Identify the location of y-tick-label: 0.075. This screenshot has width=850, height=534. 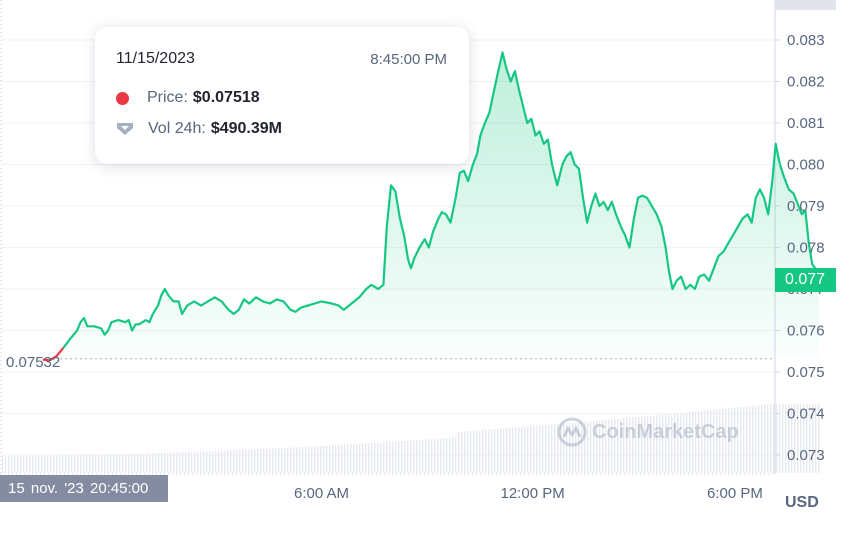
(806, 372).